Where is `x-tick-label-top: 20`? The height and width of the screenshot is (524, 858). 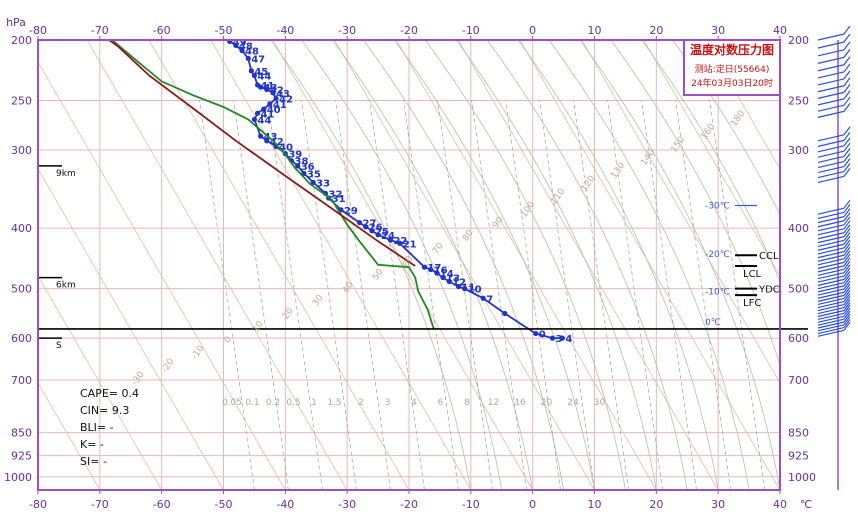 x-tick-label-top: 20 is located at coordinates (656, 30).